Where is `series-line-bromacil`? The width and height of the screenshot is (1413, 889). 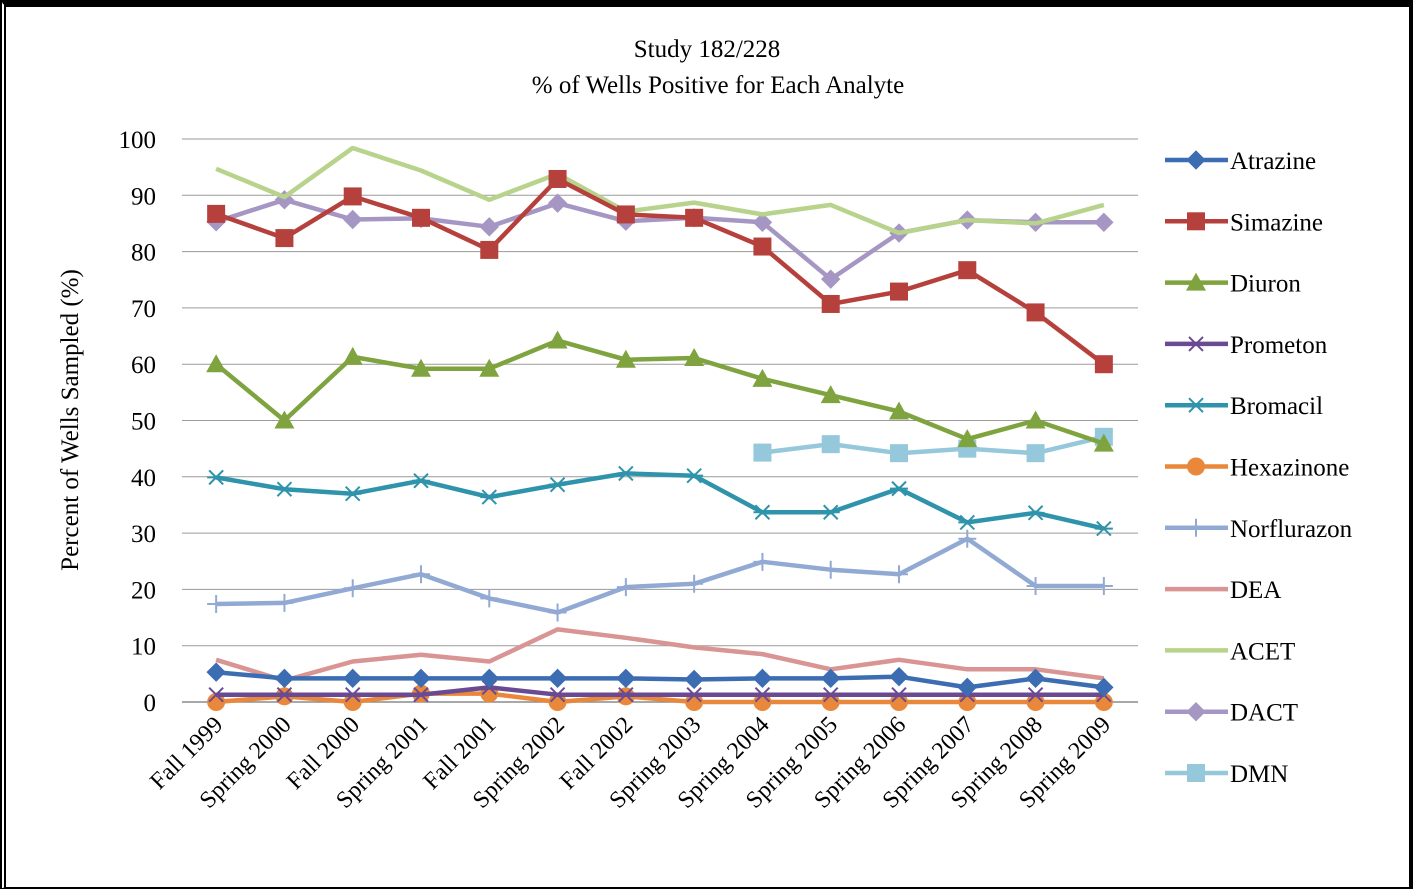 series-line-bromacil is located at coordinates (660, 501).